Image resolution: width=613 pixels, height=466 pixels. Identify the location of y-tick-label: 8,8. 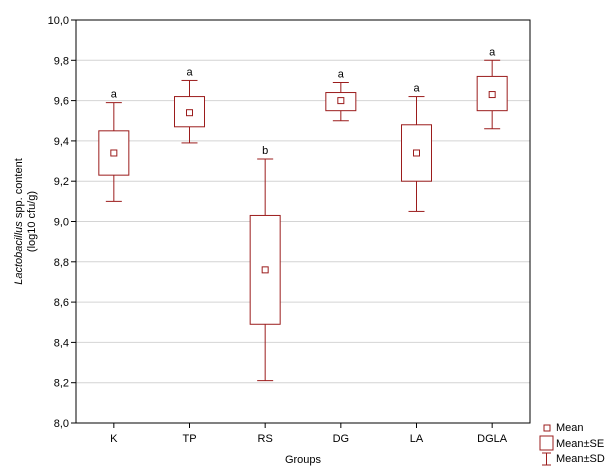
(61, 263).